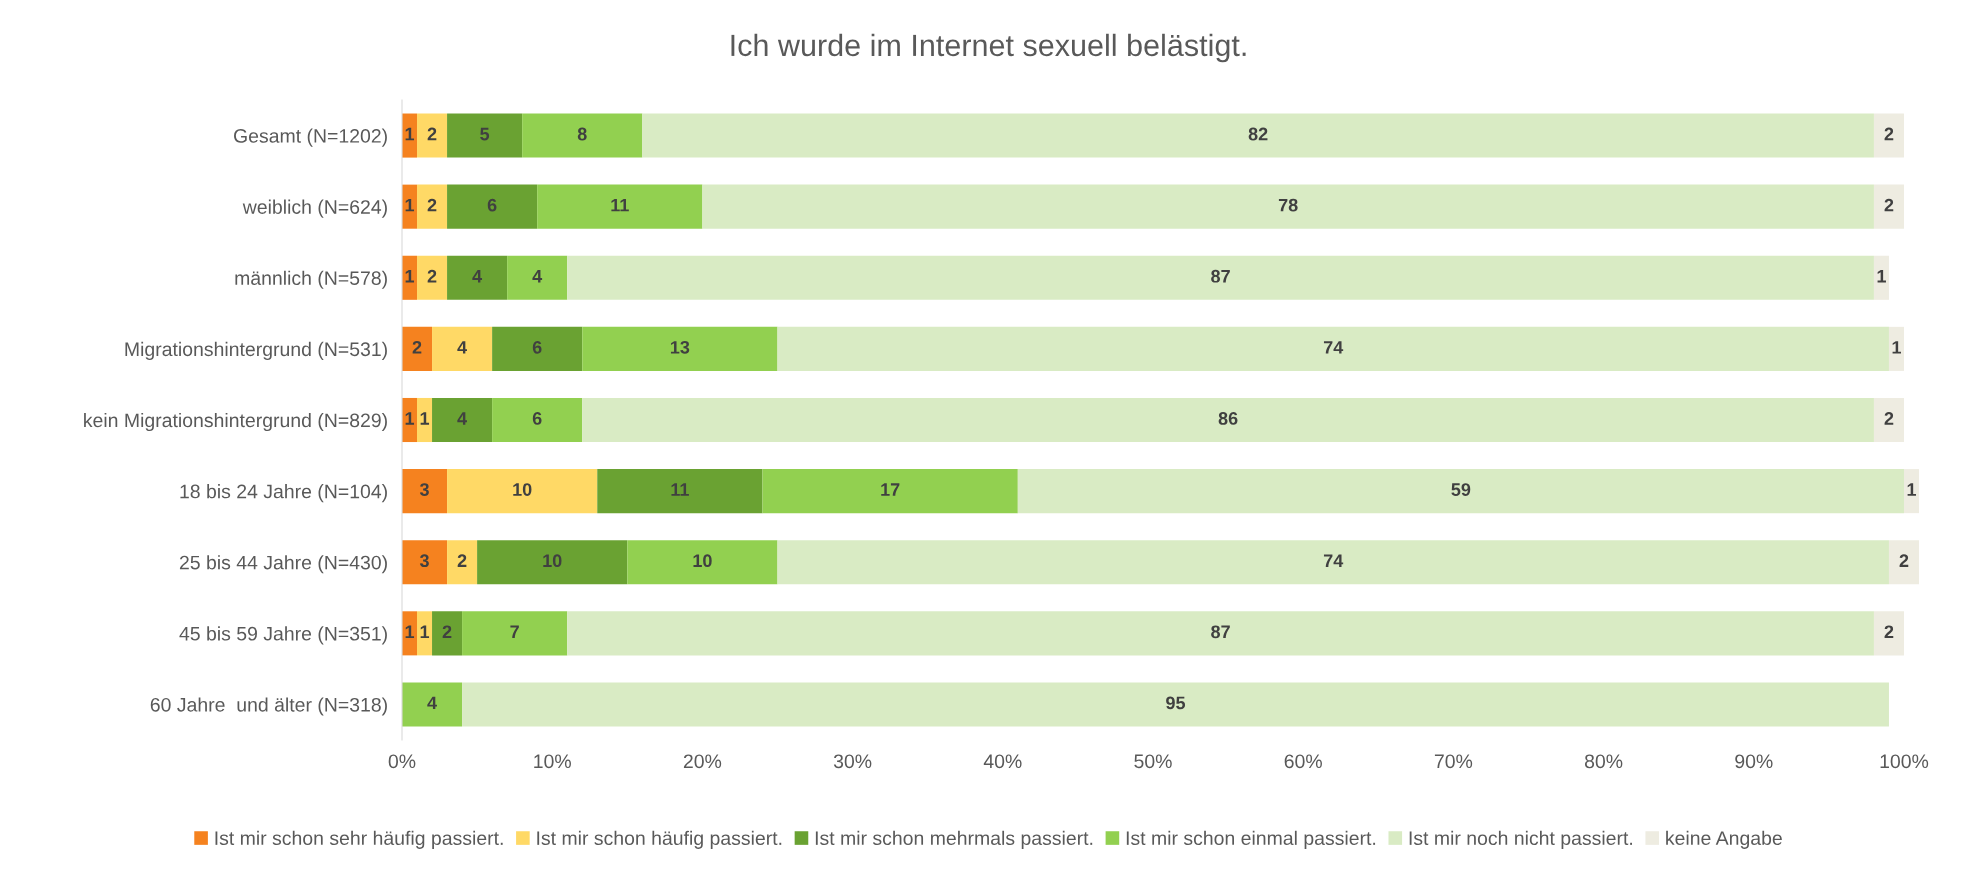  Describe the element at coordinates (514, 631) in the screenshot. I see `data-label: 7` at that location.